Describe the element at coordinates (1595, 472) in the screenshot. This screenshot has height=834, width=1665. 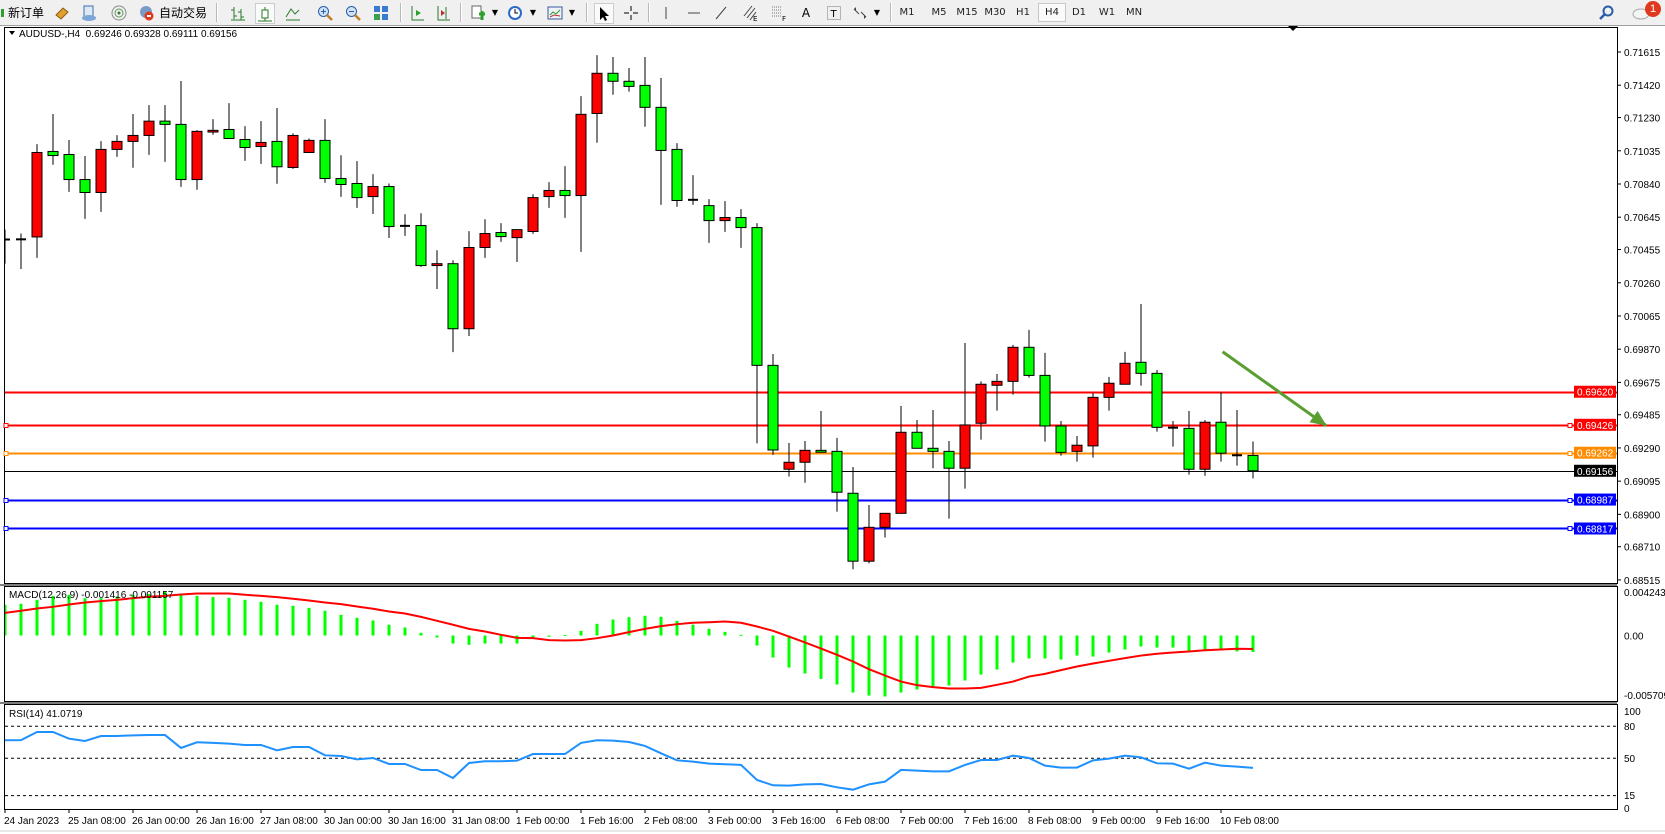
I see `level-price-label: 0.69156` at that location.